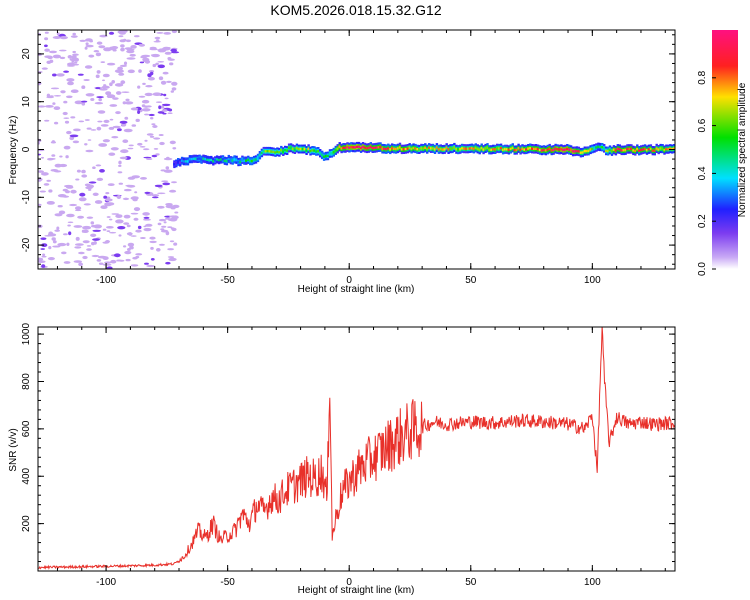 The width and height of the screenshot is (750, 600). What do you see at coordinates (742, 149) in the screenshot?
I see `colorbar-label: Normalized spectral amplitude` at bounding box center [742, 149].